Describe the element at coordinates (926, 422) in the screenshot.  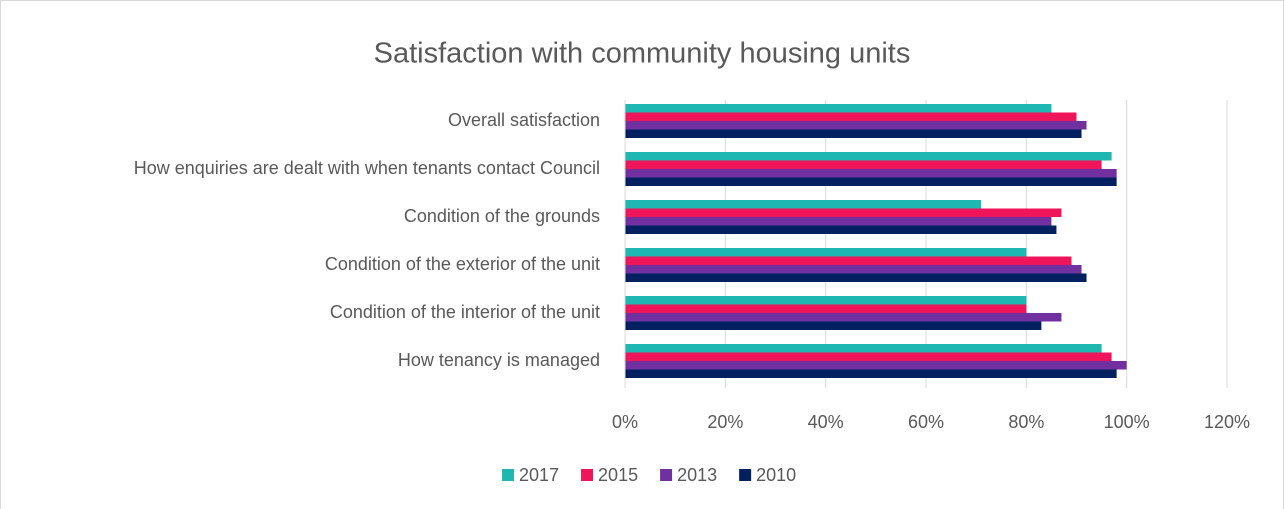
I see `x-tick-label: 60%` at that location.